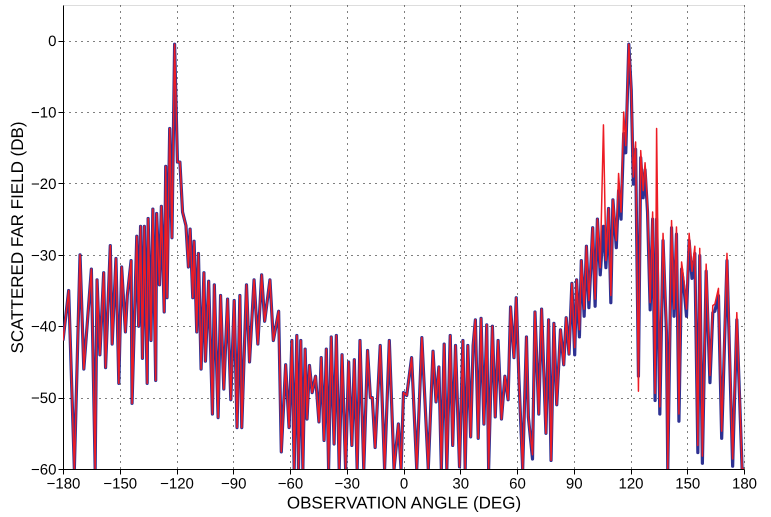  What do you see at coordinates (52, 41) in the screenshot?
I see `y-tick-label: 0` at bounding box center [52, 41].